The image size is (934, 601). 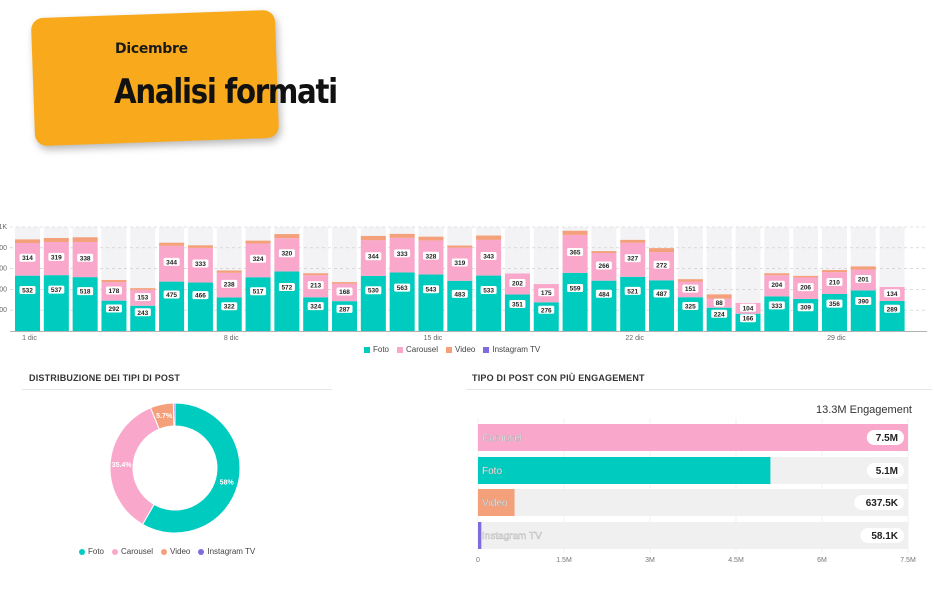 I want to click on data-label-foto: 466, so click(x=200, y=296).